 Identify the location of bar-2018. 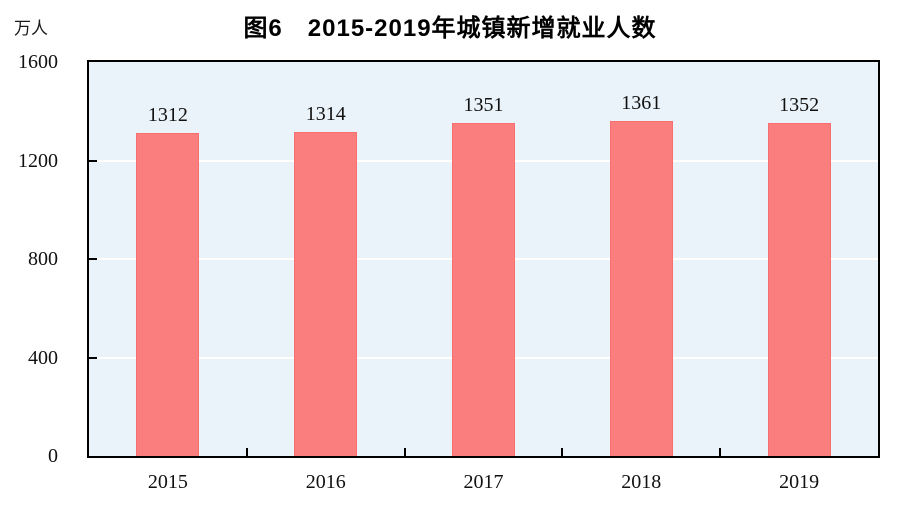
(641, 288).